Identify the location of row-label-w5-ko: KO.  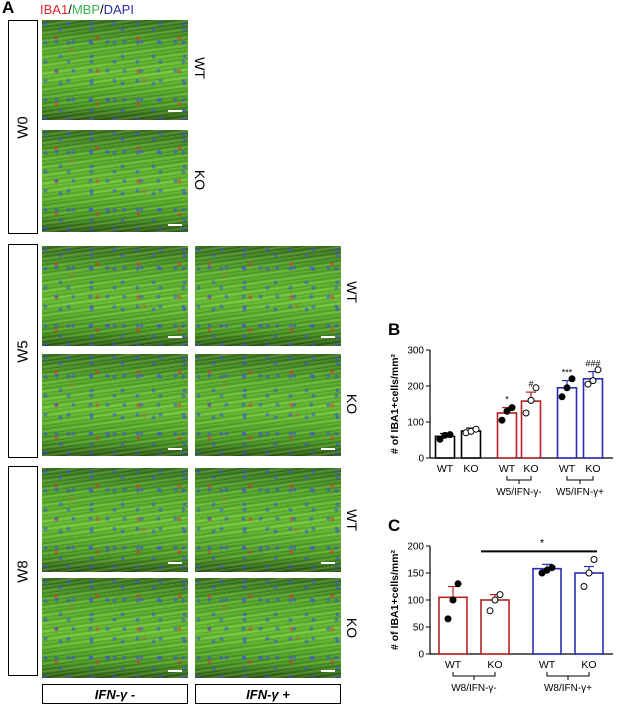
(352, 404).